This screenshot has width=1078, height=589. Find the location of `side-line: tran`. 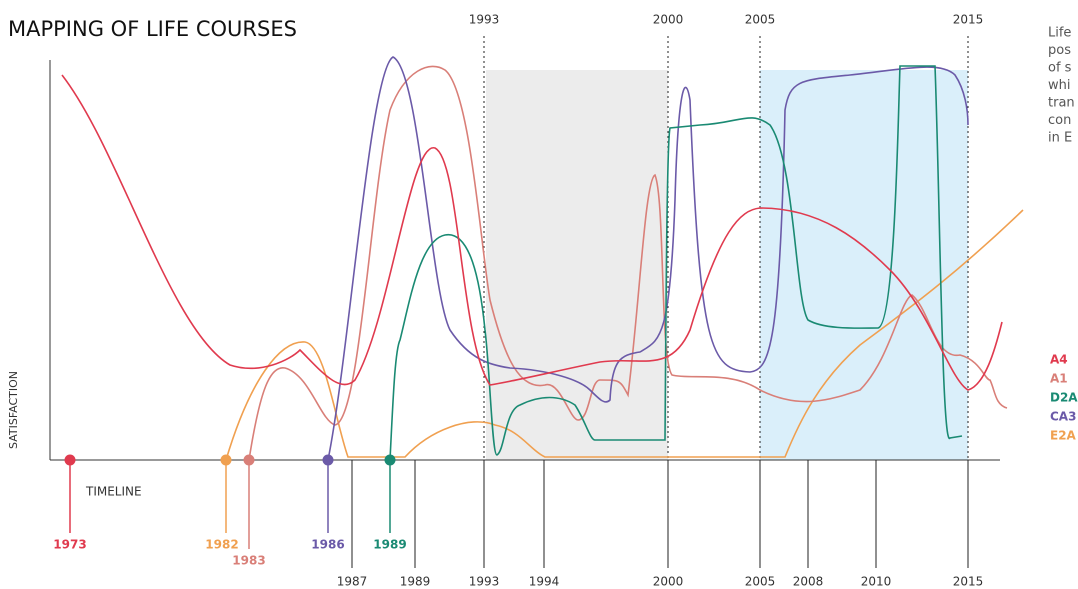

side-line: tran is located at coordinates (1061, 103).